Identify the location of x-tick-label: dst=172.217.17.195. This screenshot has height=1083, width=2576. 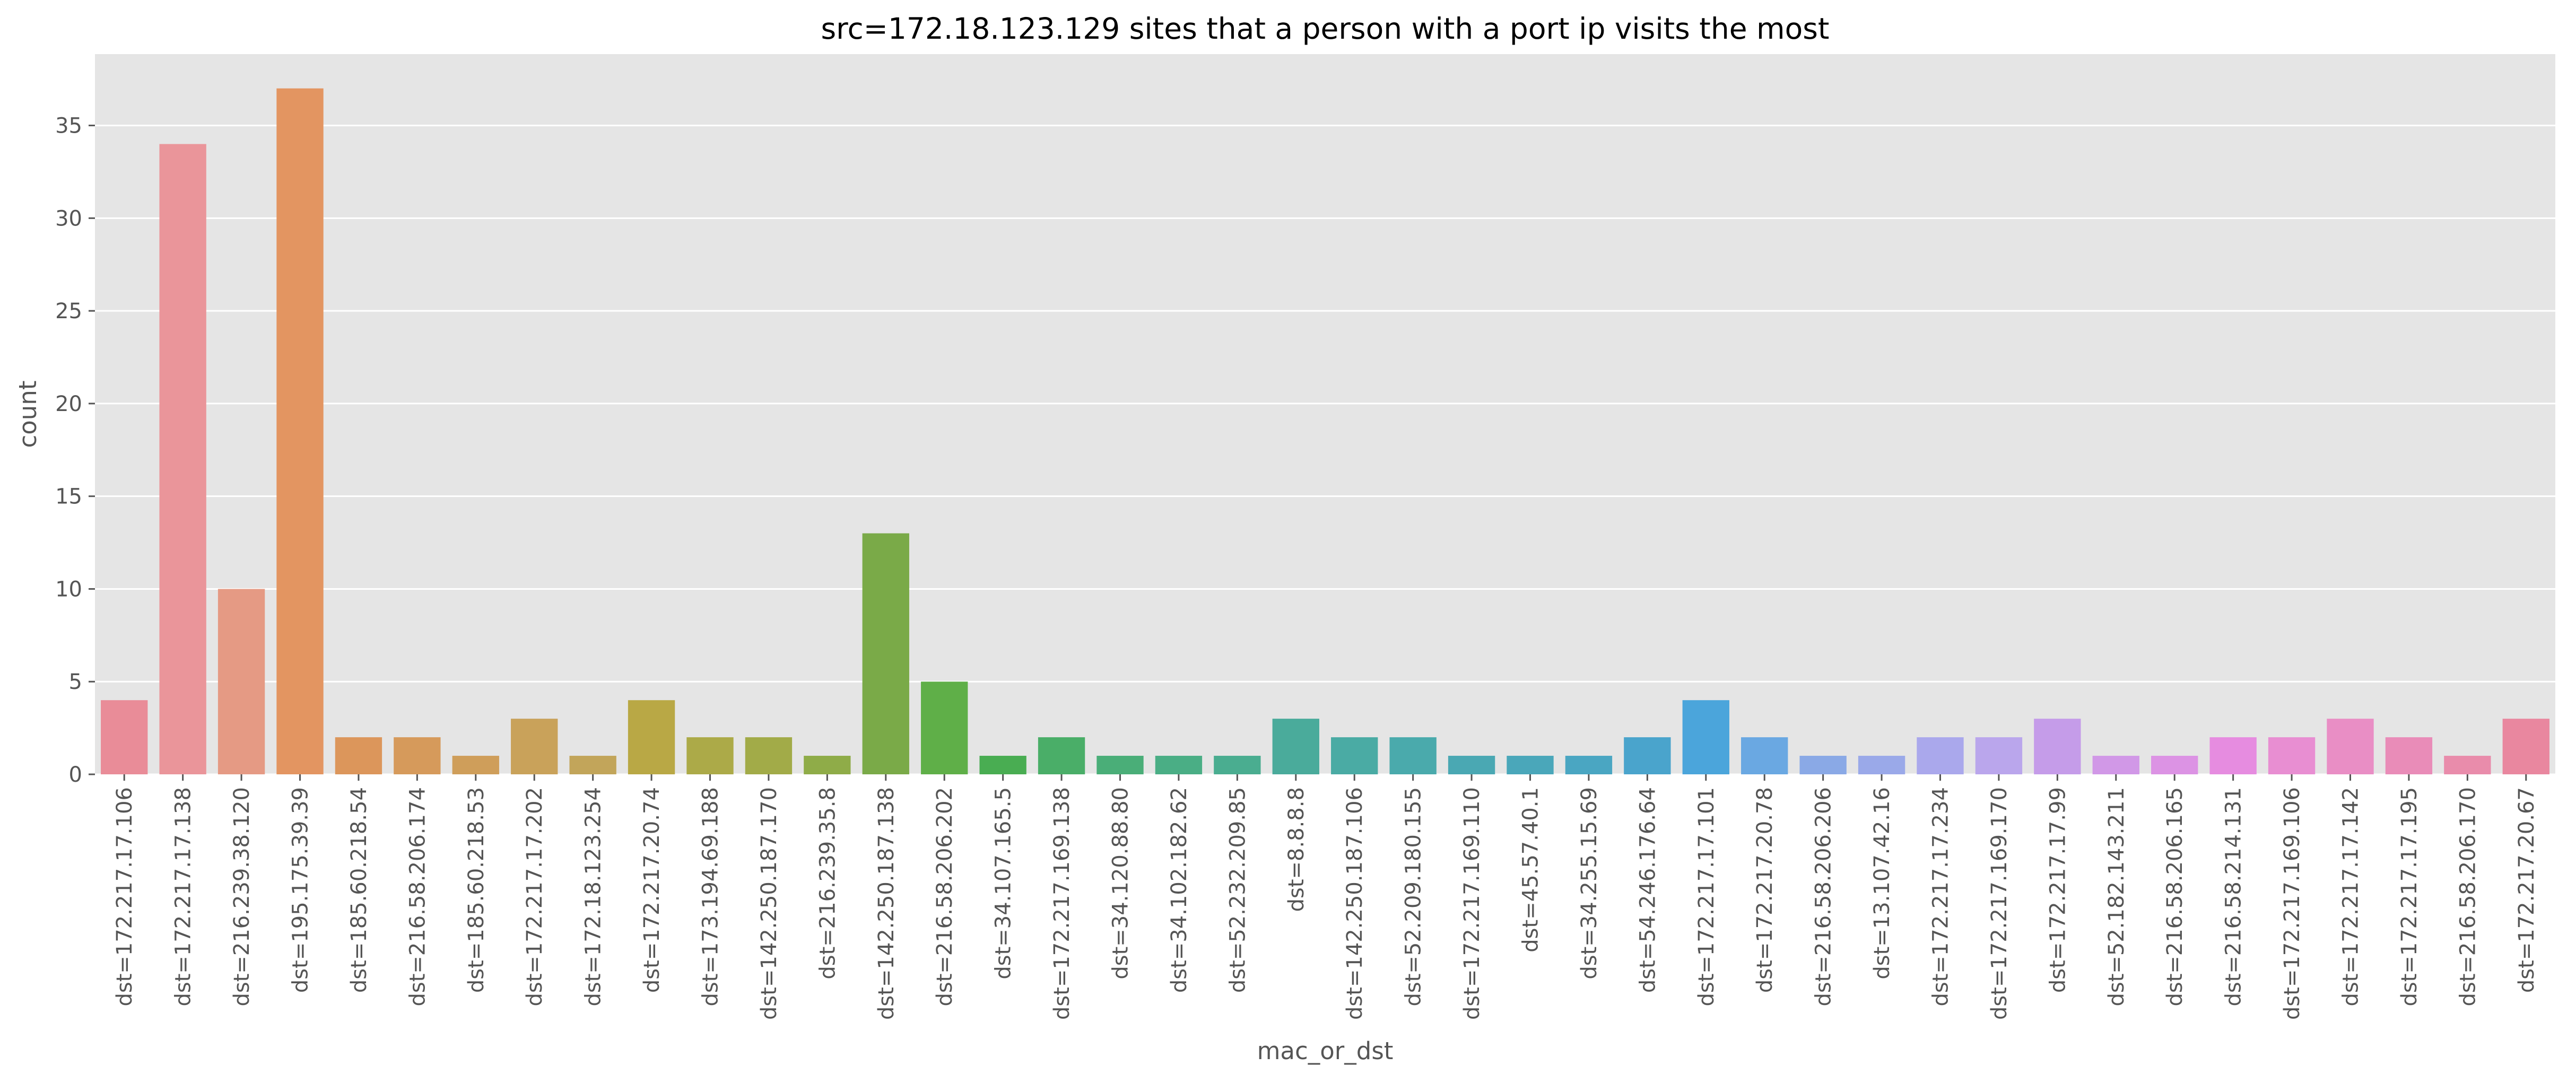
(2409, 897).